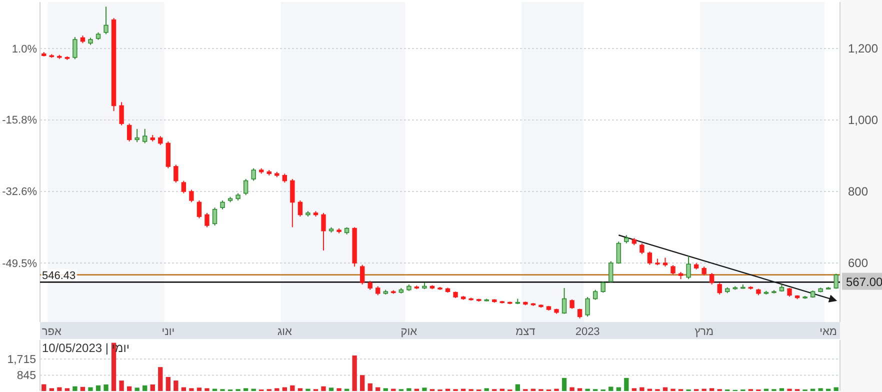 The height and width of the screenshot is (392, 882). What do you see at coordinates (168, 332) in the screenshot?
I see `x-tick-label: יוני` at bounding box center [168, 332].